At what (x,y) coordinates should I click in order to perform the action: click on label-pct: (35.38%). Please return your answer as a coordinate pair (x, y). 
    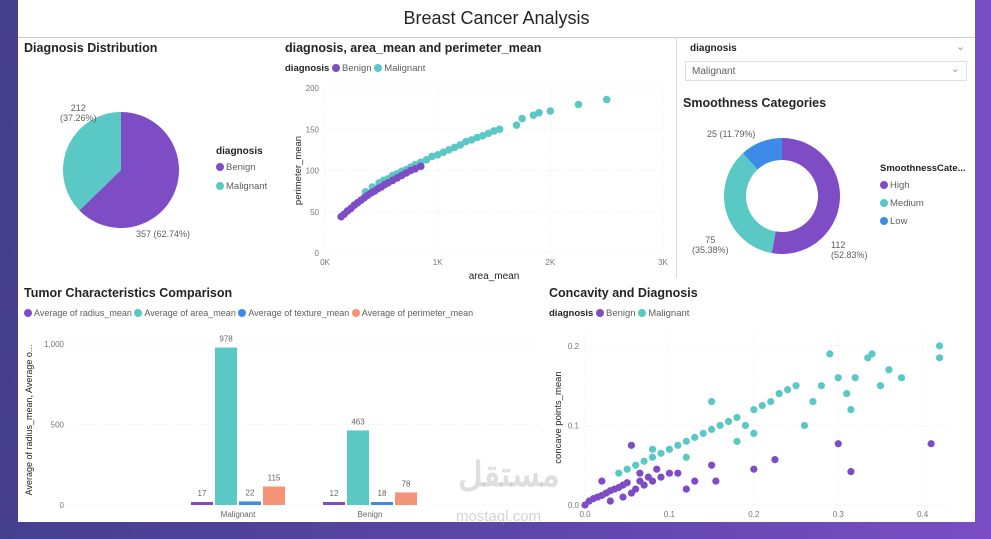
    Looking at the image, I should click on (710, 250).